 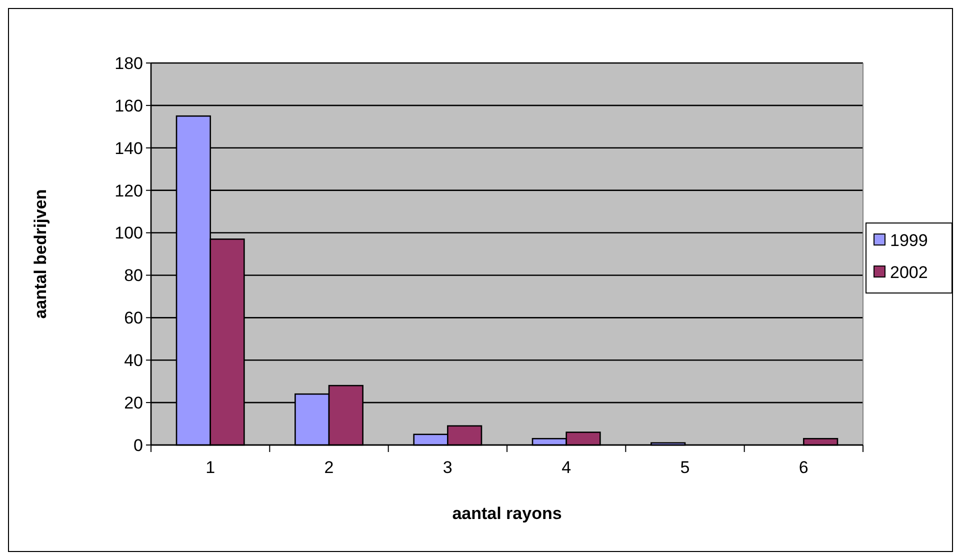 I want to click on y-tick-label: 60, so click(x=133, y=318).